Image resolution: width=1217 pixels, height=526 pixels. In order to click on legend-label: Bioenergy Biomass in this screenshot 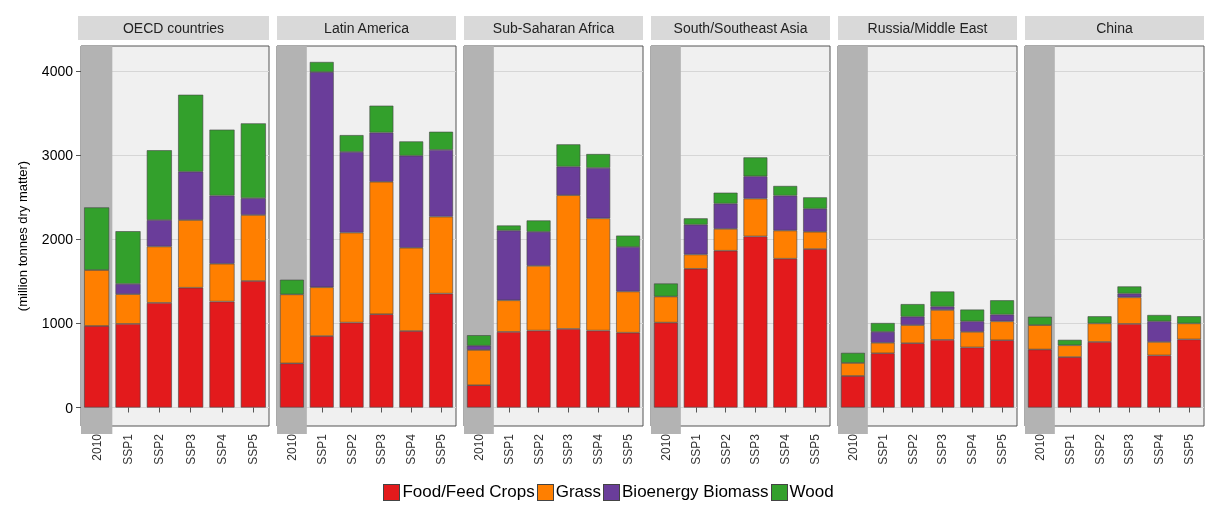, I will do `click(695, 492)`.